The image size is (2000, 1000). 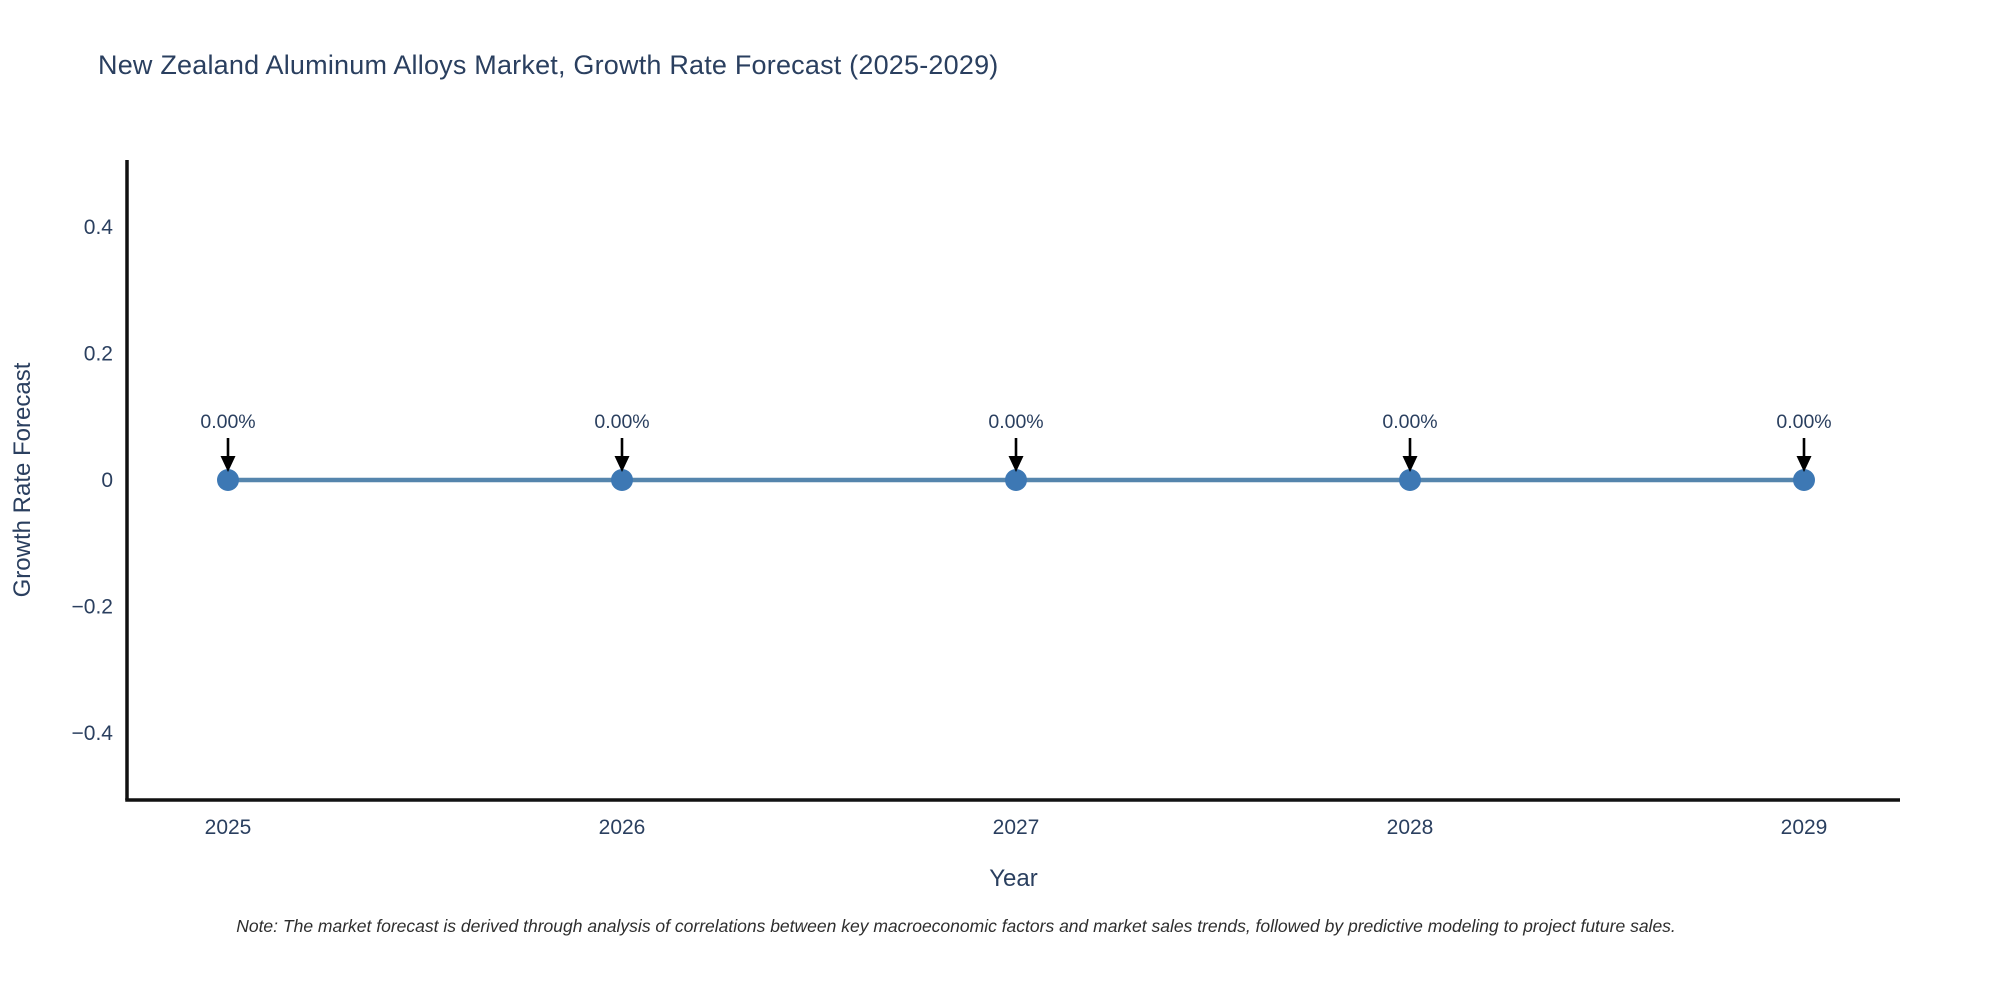 I want to click on y-tick-label: −0.2, so click(x=92, y=607).